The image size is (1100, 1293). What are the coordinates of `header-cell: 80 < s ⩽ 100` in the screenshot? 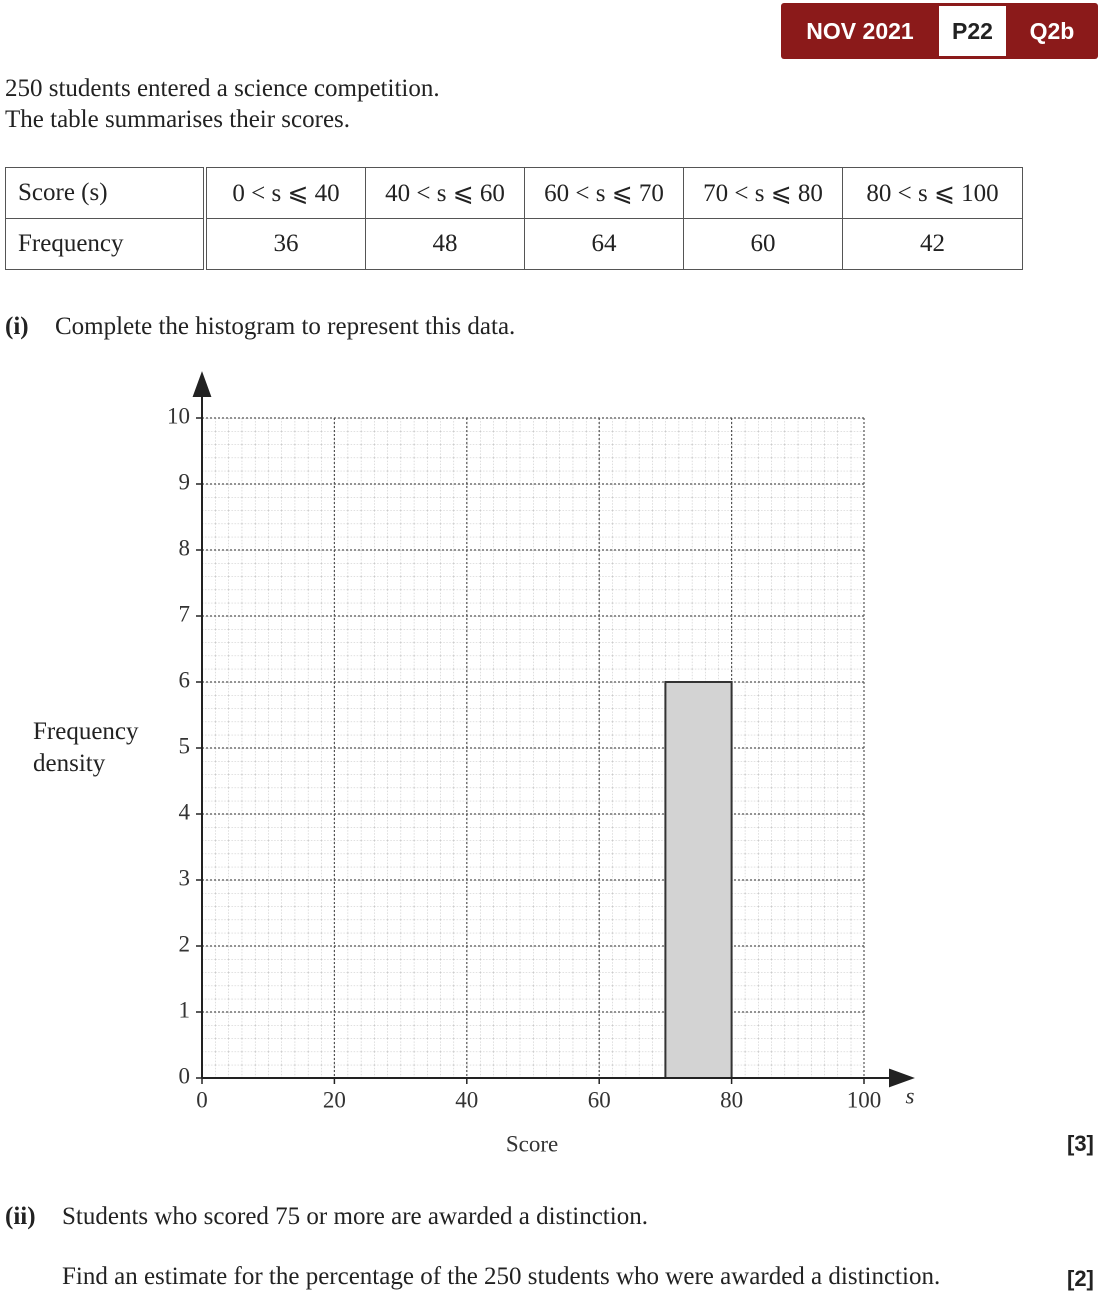 It's located at (932, 193).